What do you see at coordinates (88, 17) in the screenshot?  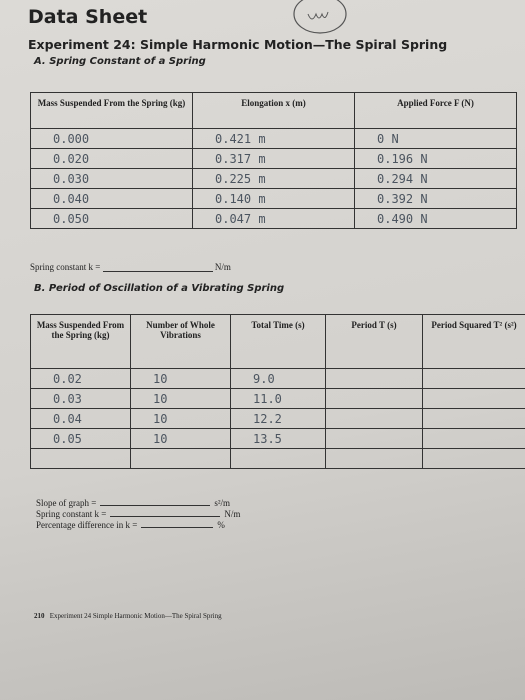 I see `title: Data Sheet` at bounding box center [88, 17].